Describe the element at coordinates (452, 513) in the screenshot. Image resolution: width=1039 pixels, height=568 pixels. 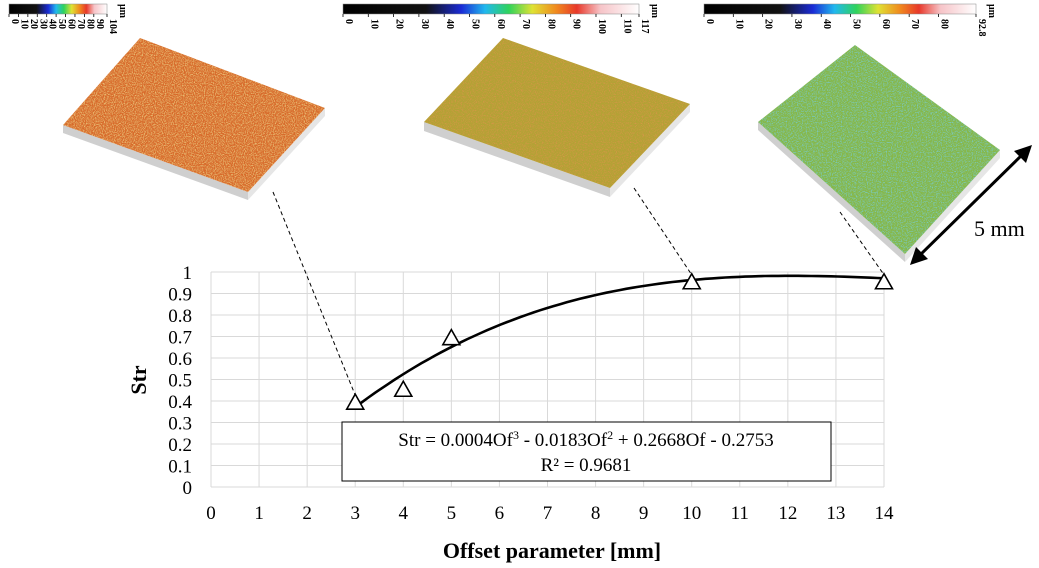
I see `x-tick-label: 5` at that location.